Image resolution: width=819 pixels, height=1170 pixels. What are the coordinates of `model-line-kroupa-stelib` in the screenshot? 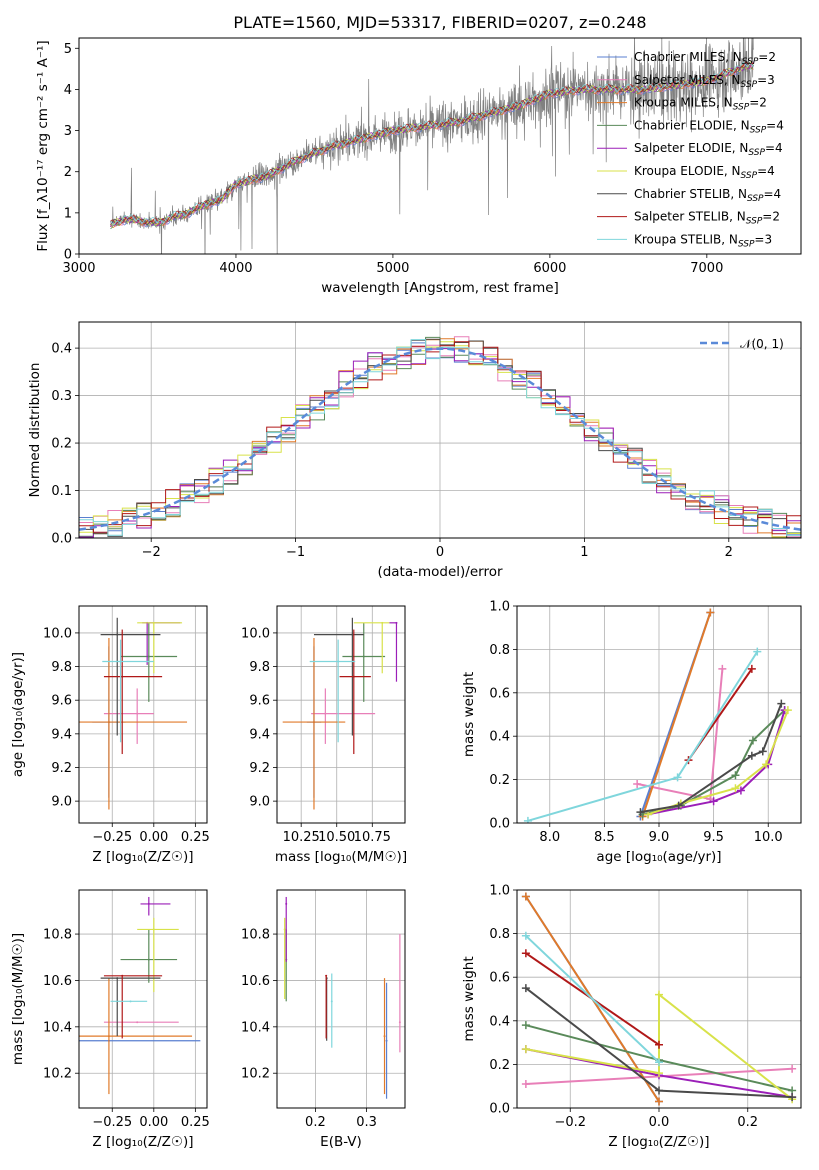 It's located at (432, 143).